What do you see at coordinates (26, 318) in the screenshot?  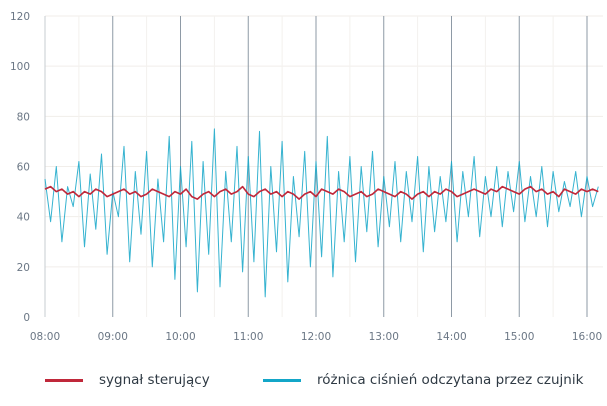 I see `y-tick-label: 0` at bounding box center [26, 318].